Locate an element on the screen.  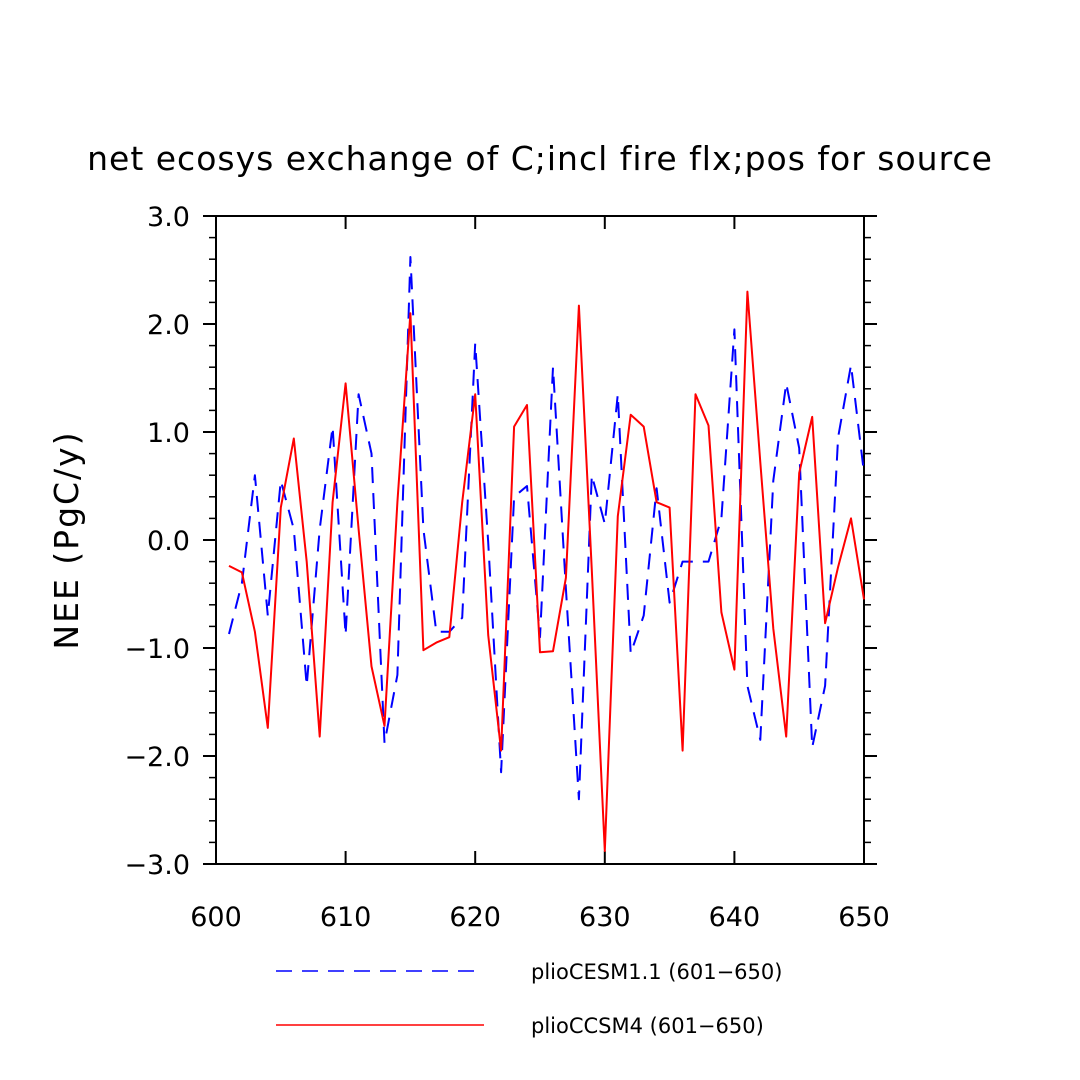
x-tick-label: 650 is located at coordinates (864, 917).